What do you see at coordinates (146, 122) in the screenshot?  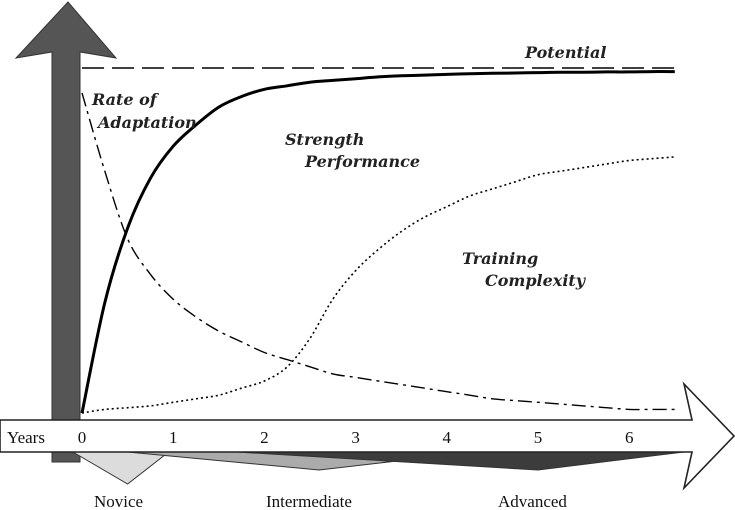 I see `label-rate-of-adaptation-2: Adaptation` at bounding box center [146, 122].